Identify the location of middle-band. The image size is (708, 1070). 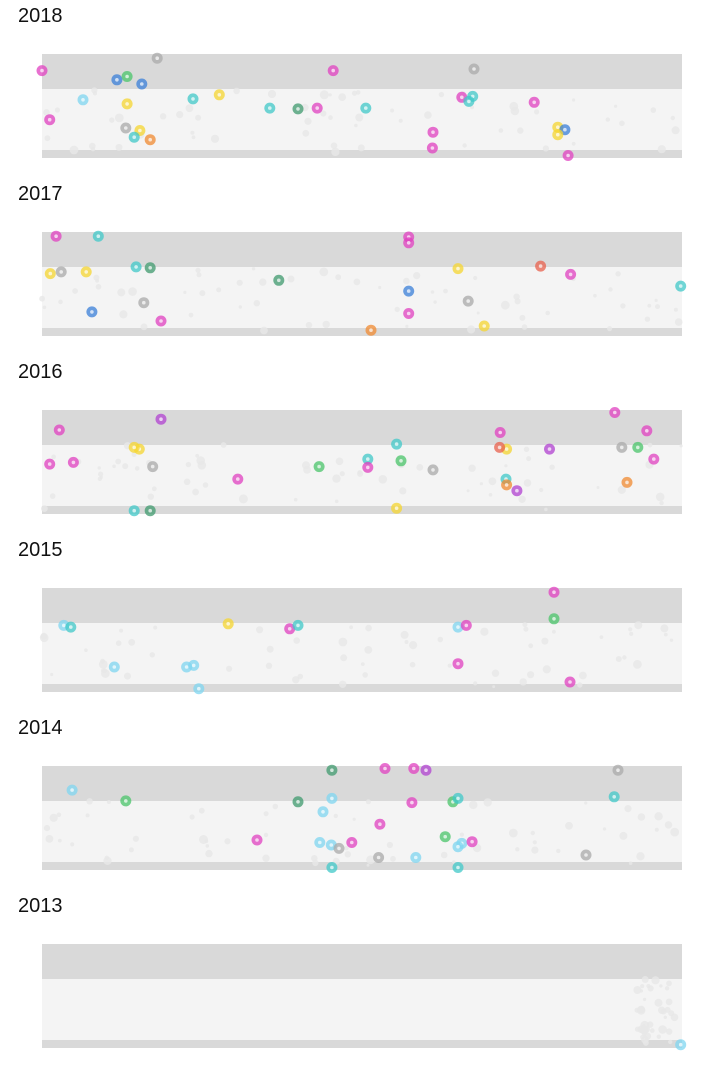
(362, 1009).